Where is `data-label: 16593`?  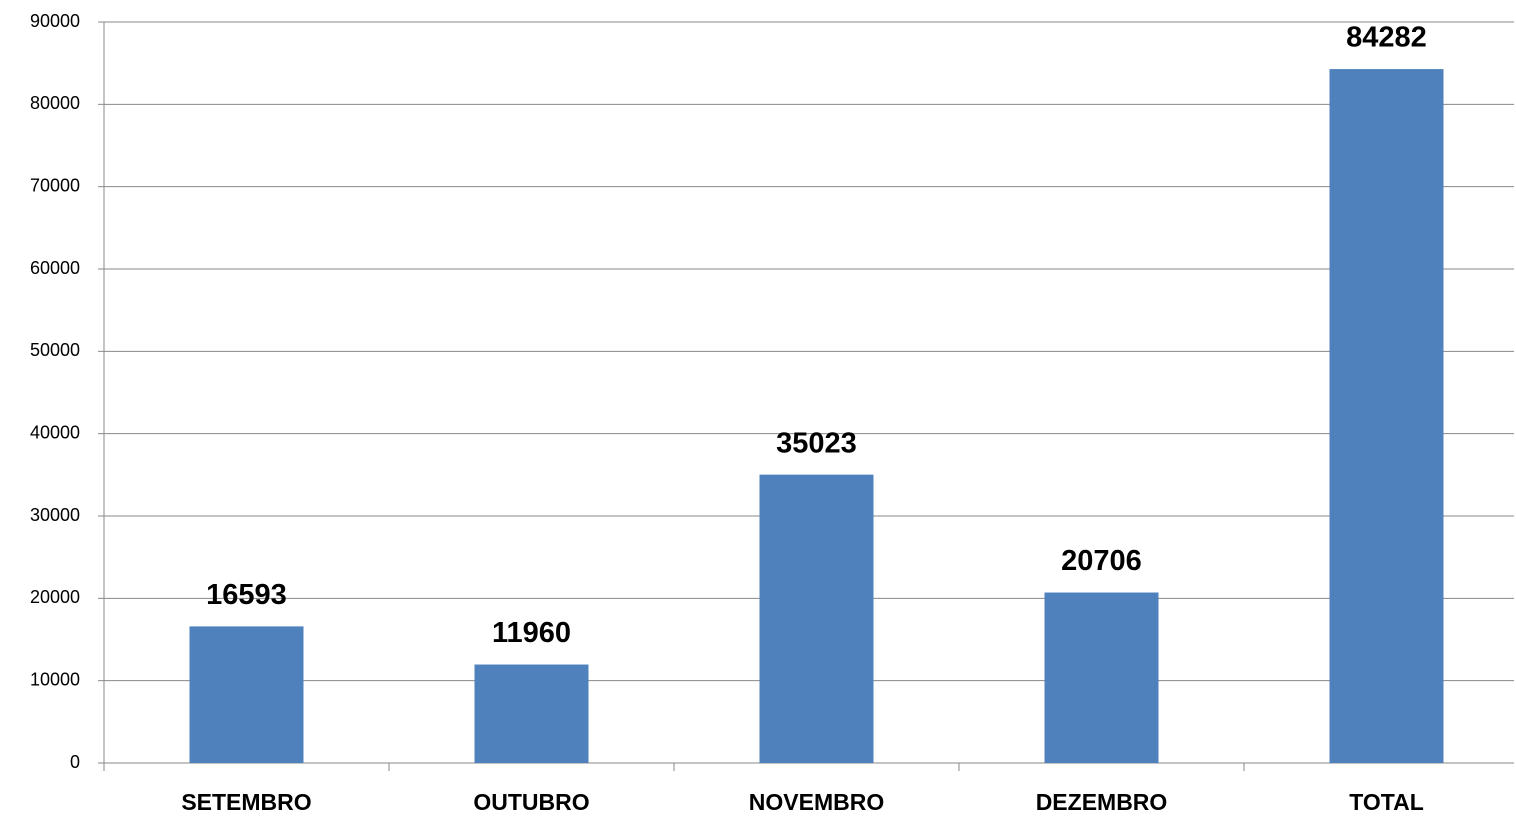 data-label: 16593 is located at coordinates (246, 595).